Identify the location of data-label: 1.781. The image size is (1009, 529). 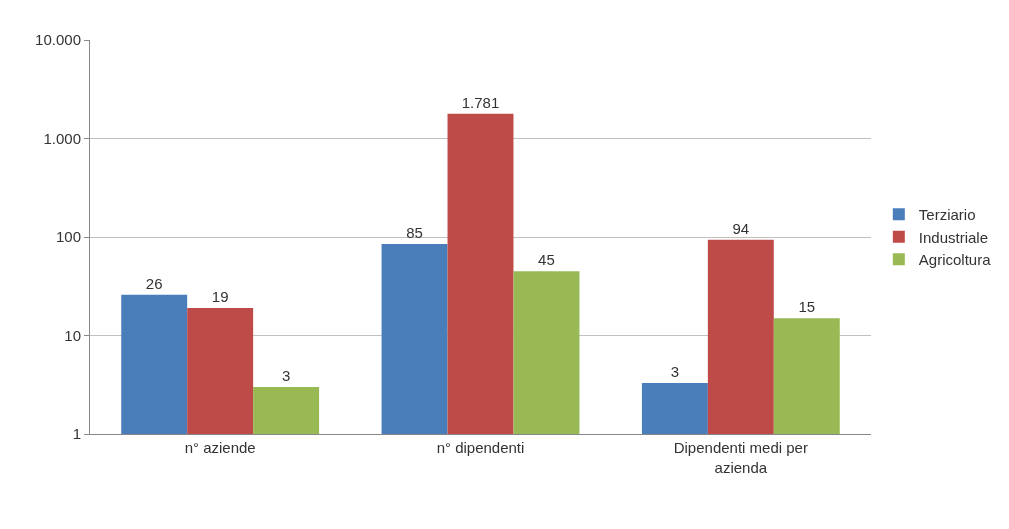
(480, 102).